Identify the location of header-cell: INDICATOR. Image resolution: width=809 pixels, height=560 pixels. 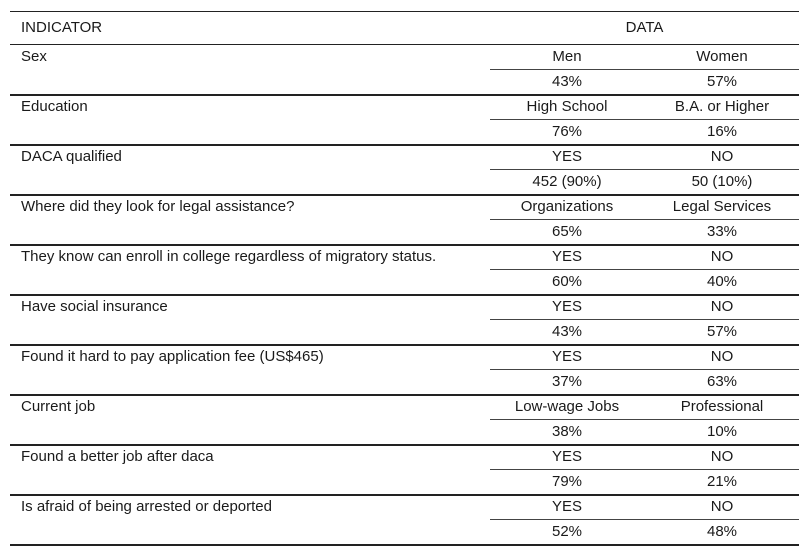
(62, 27).